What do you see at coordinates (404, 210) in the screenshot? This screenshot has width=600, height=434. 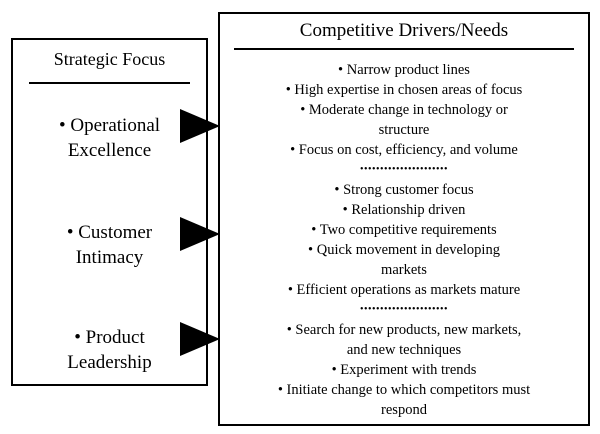 I see `driver-line: • Relationship driven` at bounding box center [404, 210].